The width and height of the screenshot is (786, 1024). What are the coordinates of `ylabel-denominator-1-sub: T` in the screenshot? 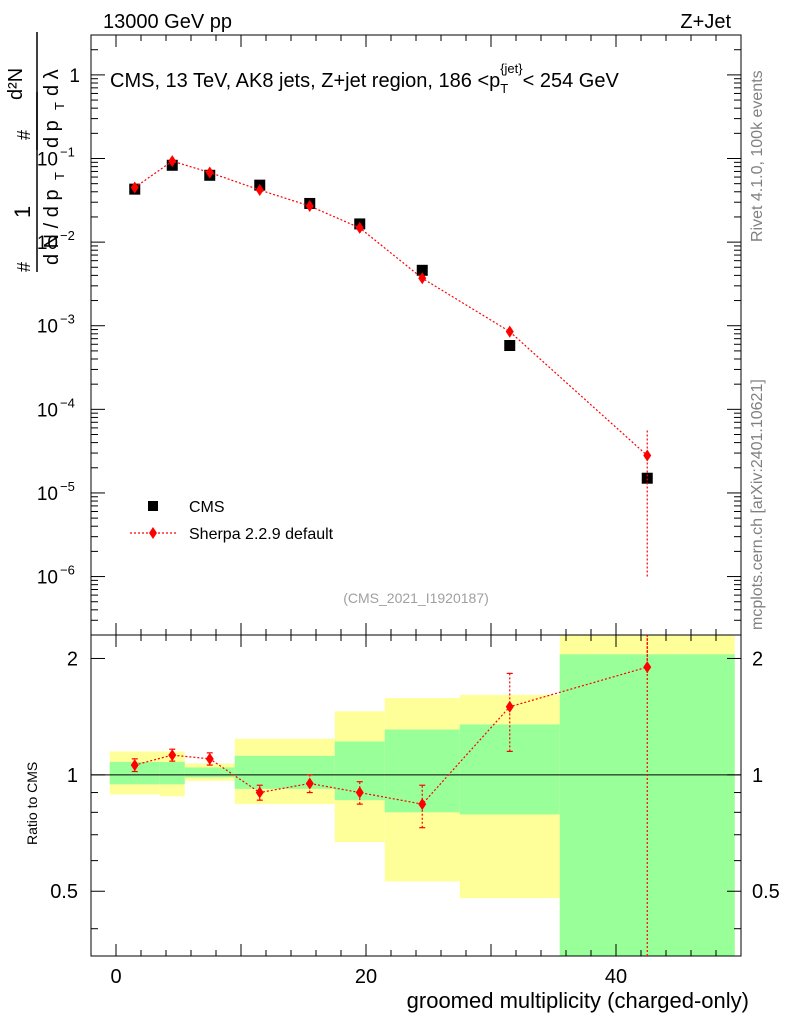 It's located at (59, 176).